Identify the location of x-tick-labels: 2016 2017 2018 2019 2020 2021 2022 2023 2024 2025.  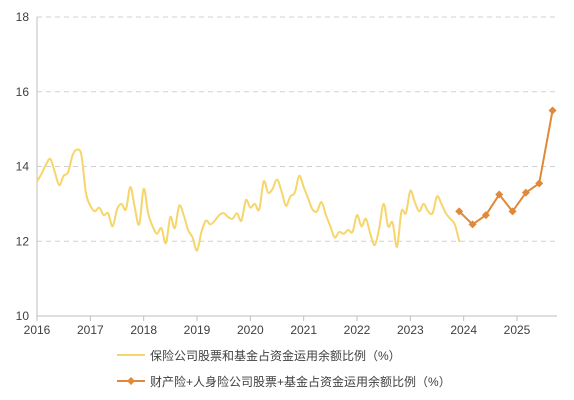
(277, 330).